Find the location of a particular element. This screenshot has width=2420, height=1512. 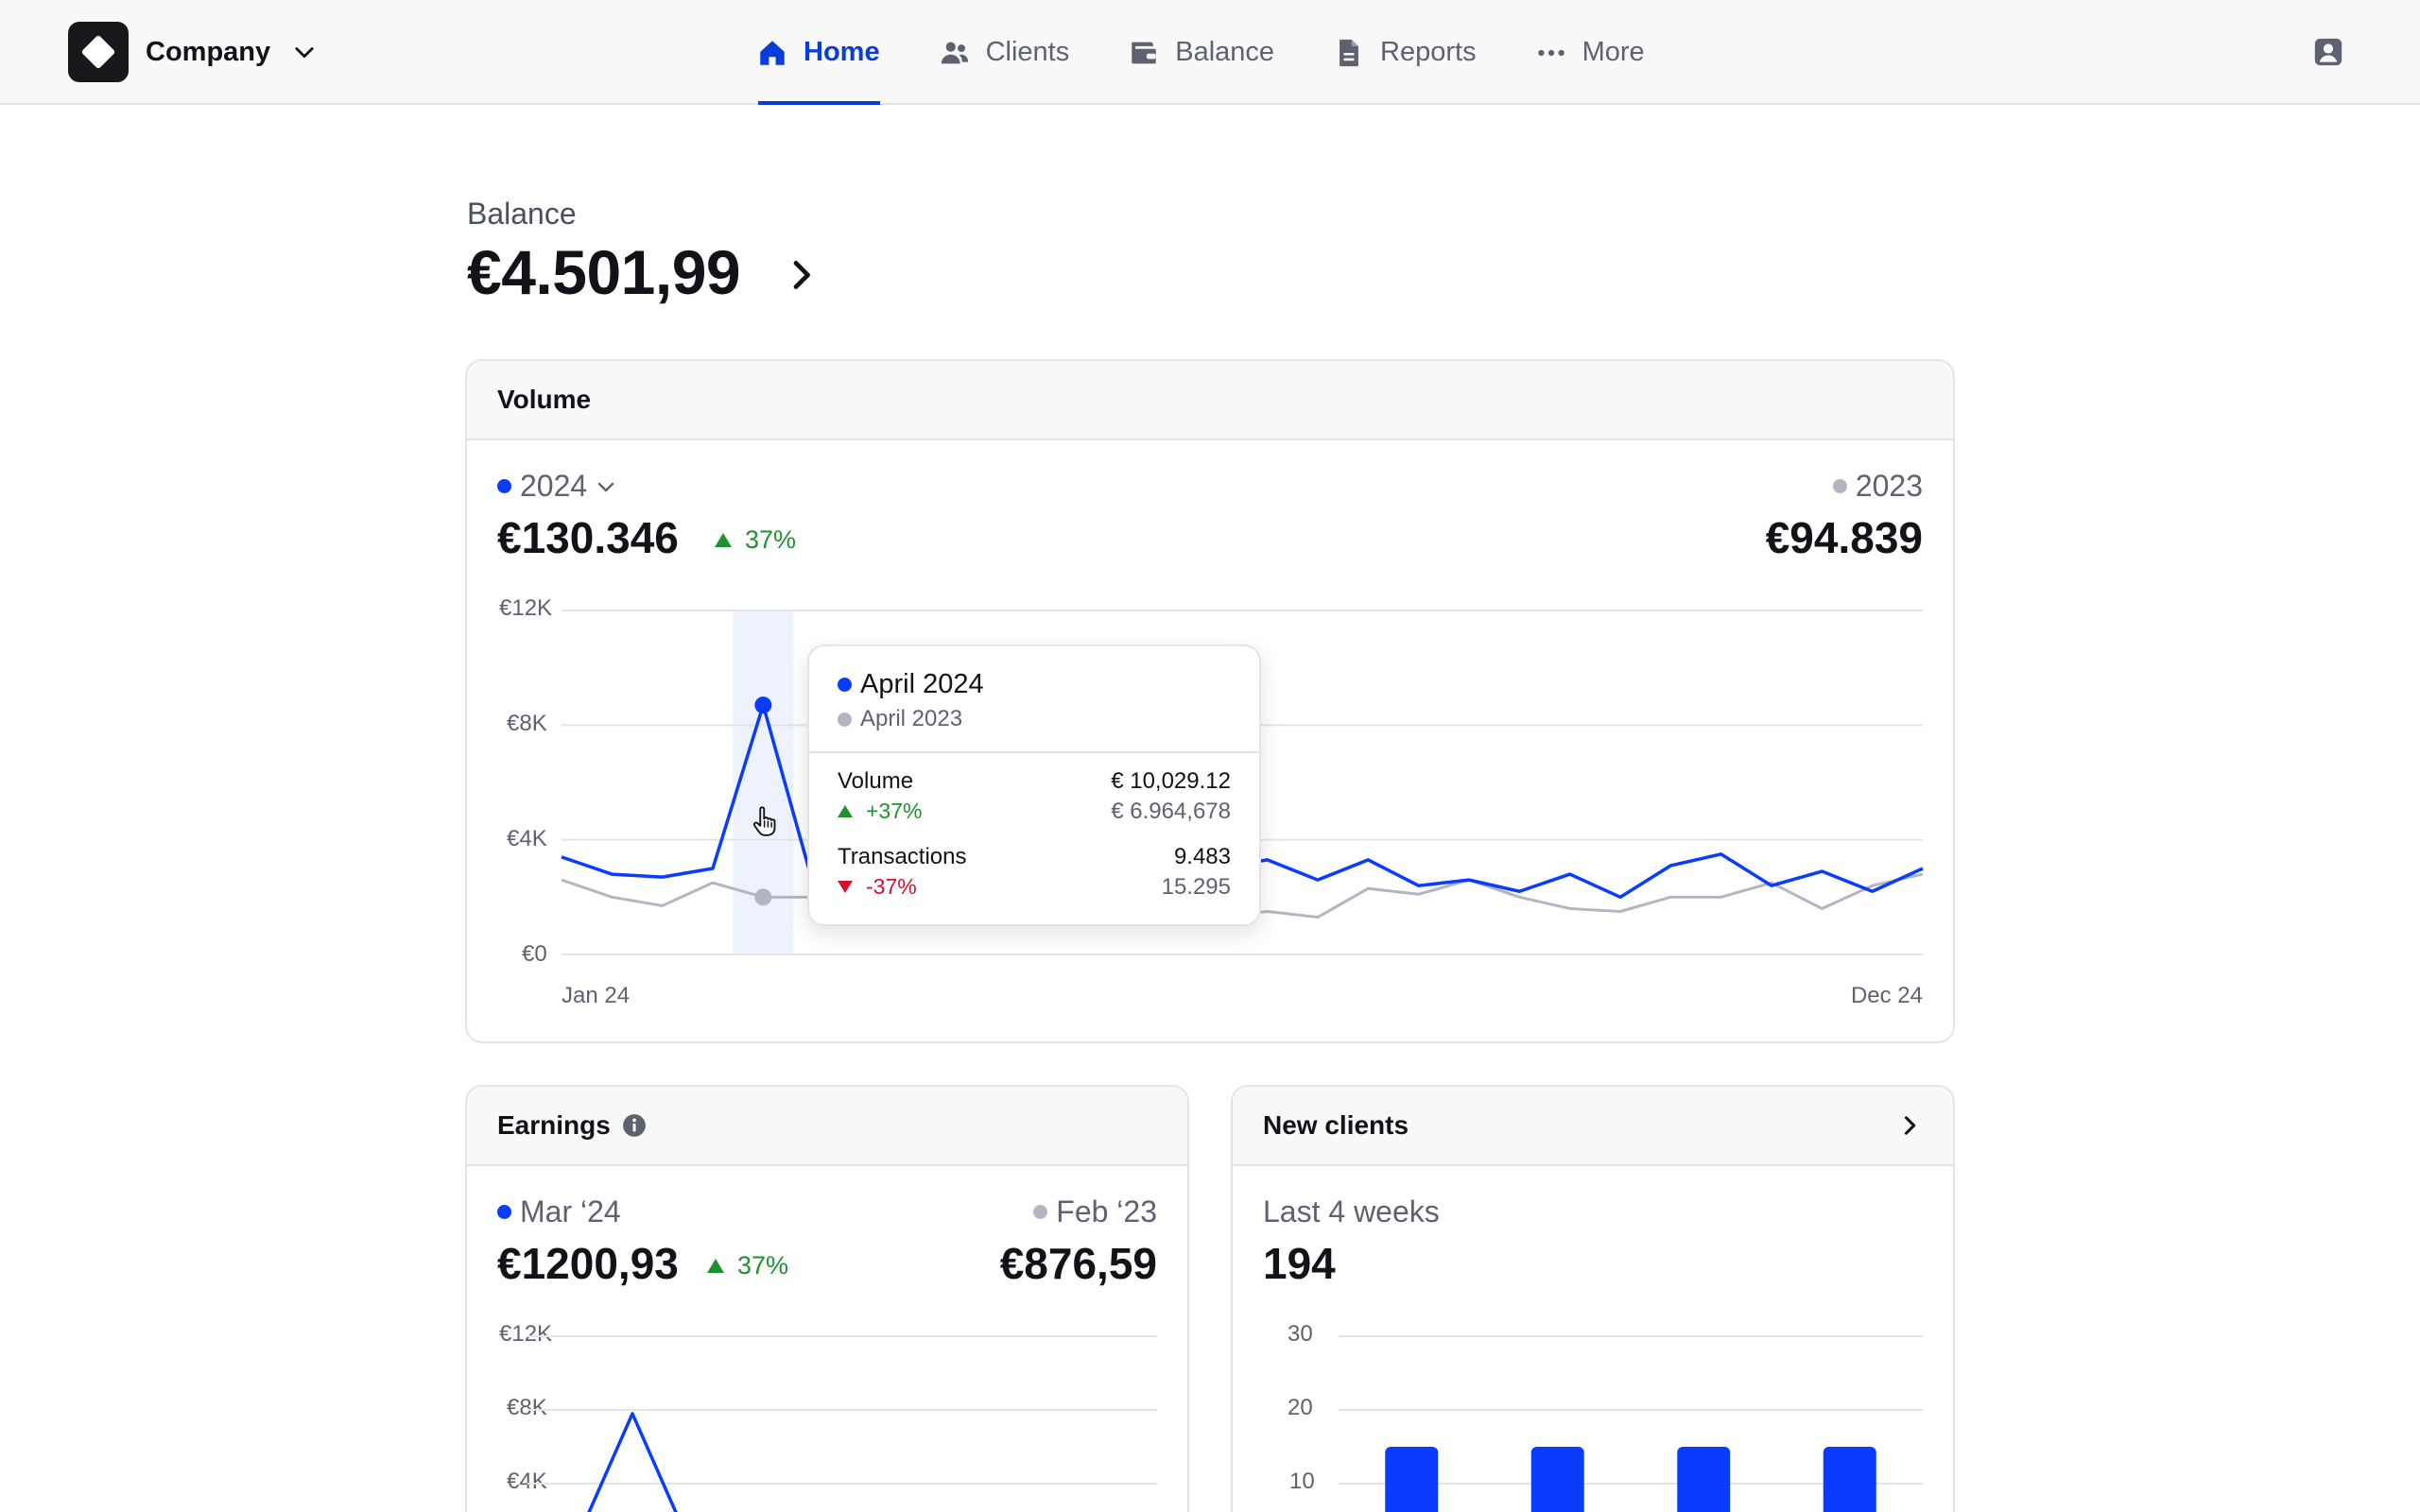

nav-item-label: Clients is located at coordinates (1027, 52).